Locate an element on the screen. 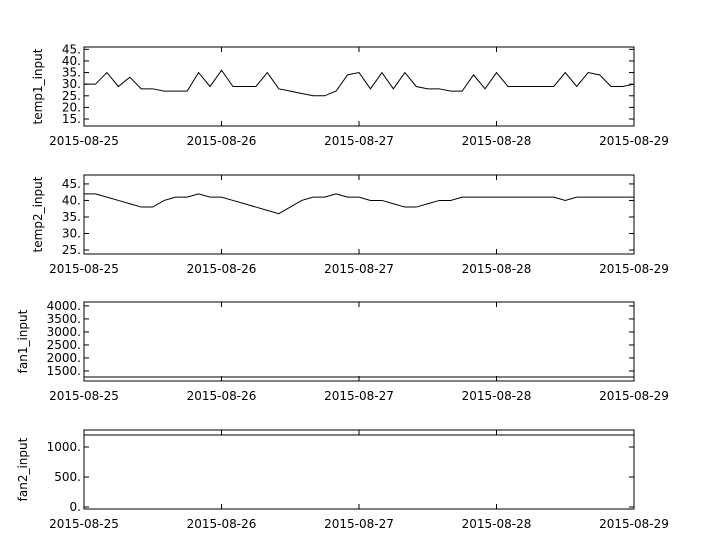 Image resolution: width=718 pixels, height=558 pixels. y-tick-label: 1500. is located at coordinates (64, 371).